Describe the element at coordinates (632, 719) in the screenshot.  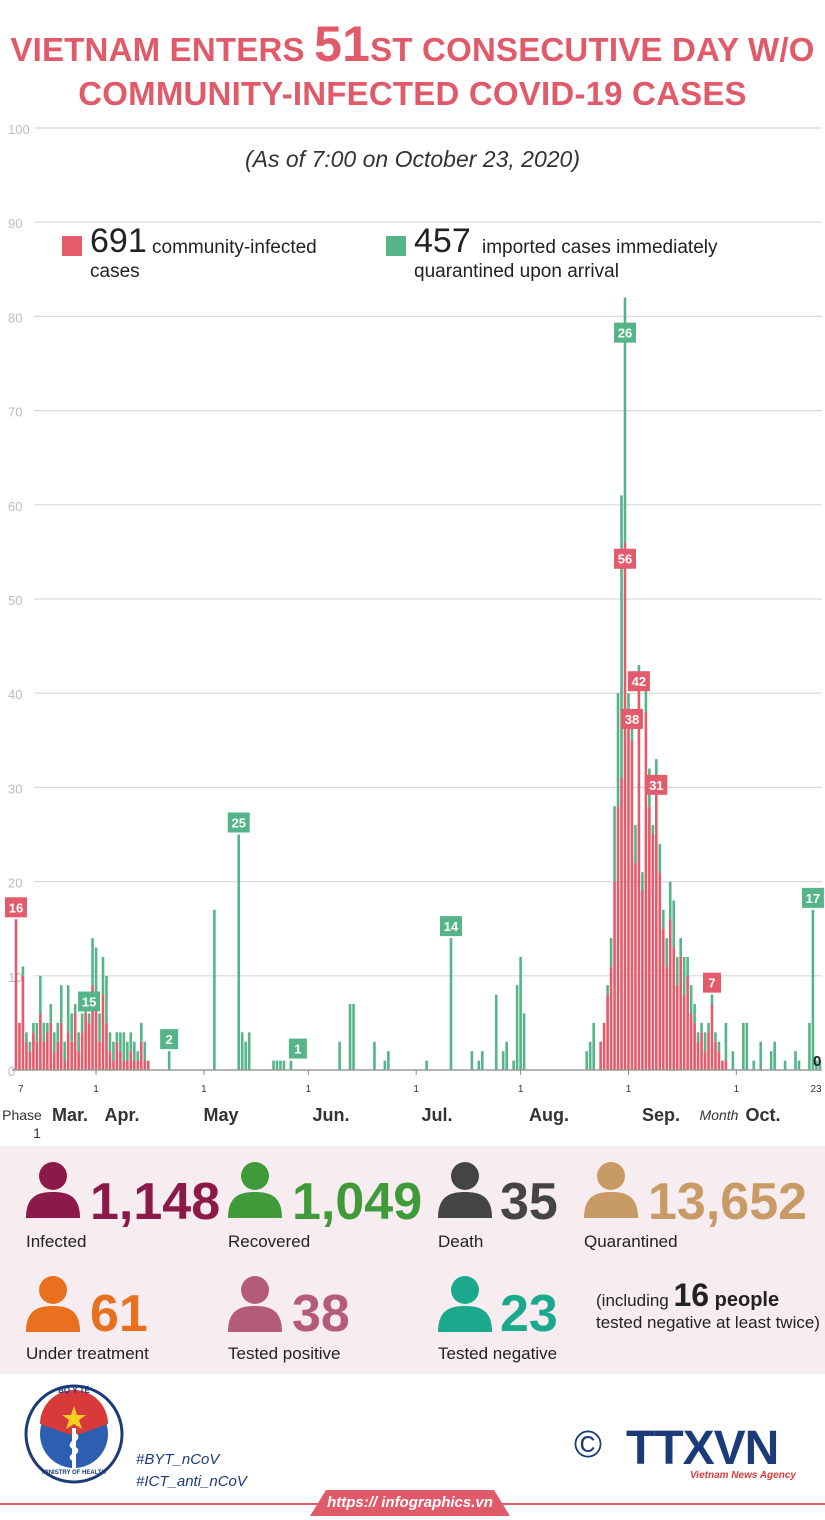
I see `data-label: 38` at that location.